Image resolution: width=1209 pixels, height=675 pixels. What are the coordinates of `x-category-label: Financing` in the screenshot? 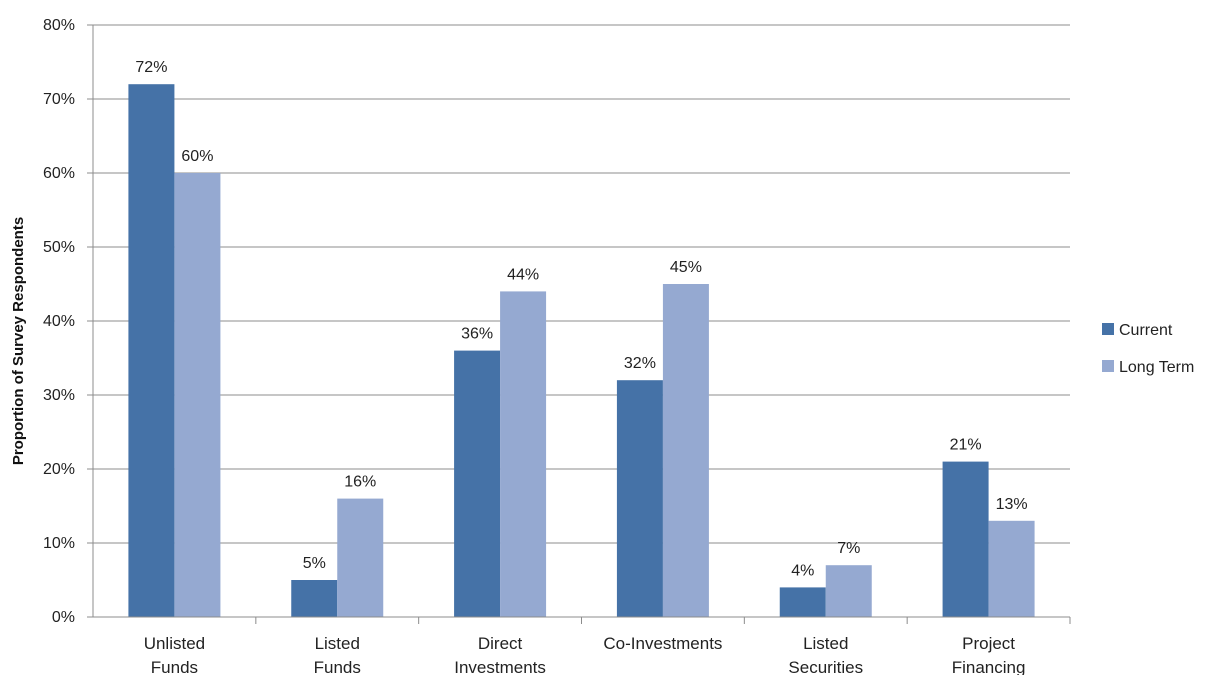 It's located at (989, 666).